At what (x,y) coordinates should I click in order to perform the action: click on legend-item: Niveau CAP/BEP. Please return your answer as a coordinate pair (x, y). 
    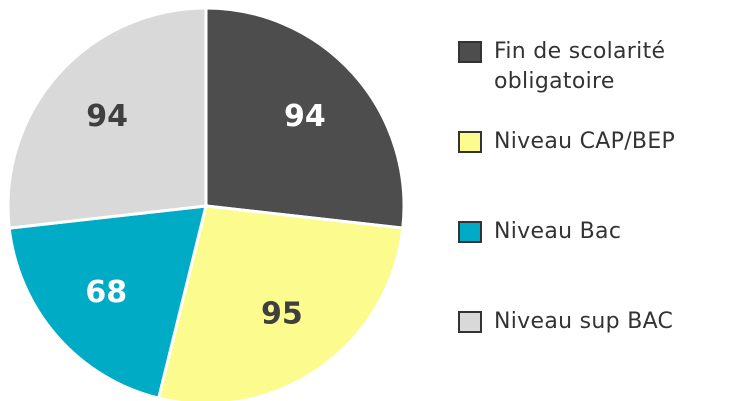
    Looking at the image, I should click on (593, 142).